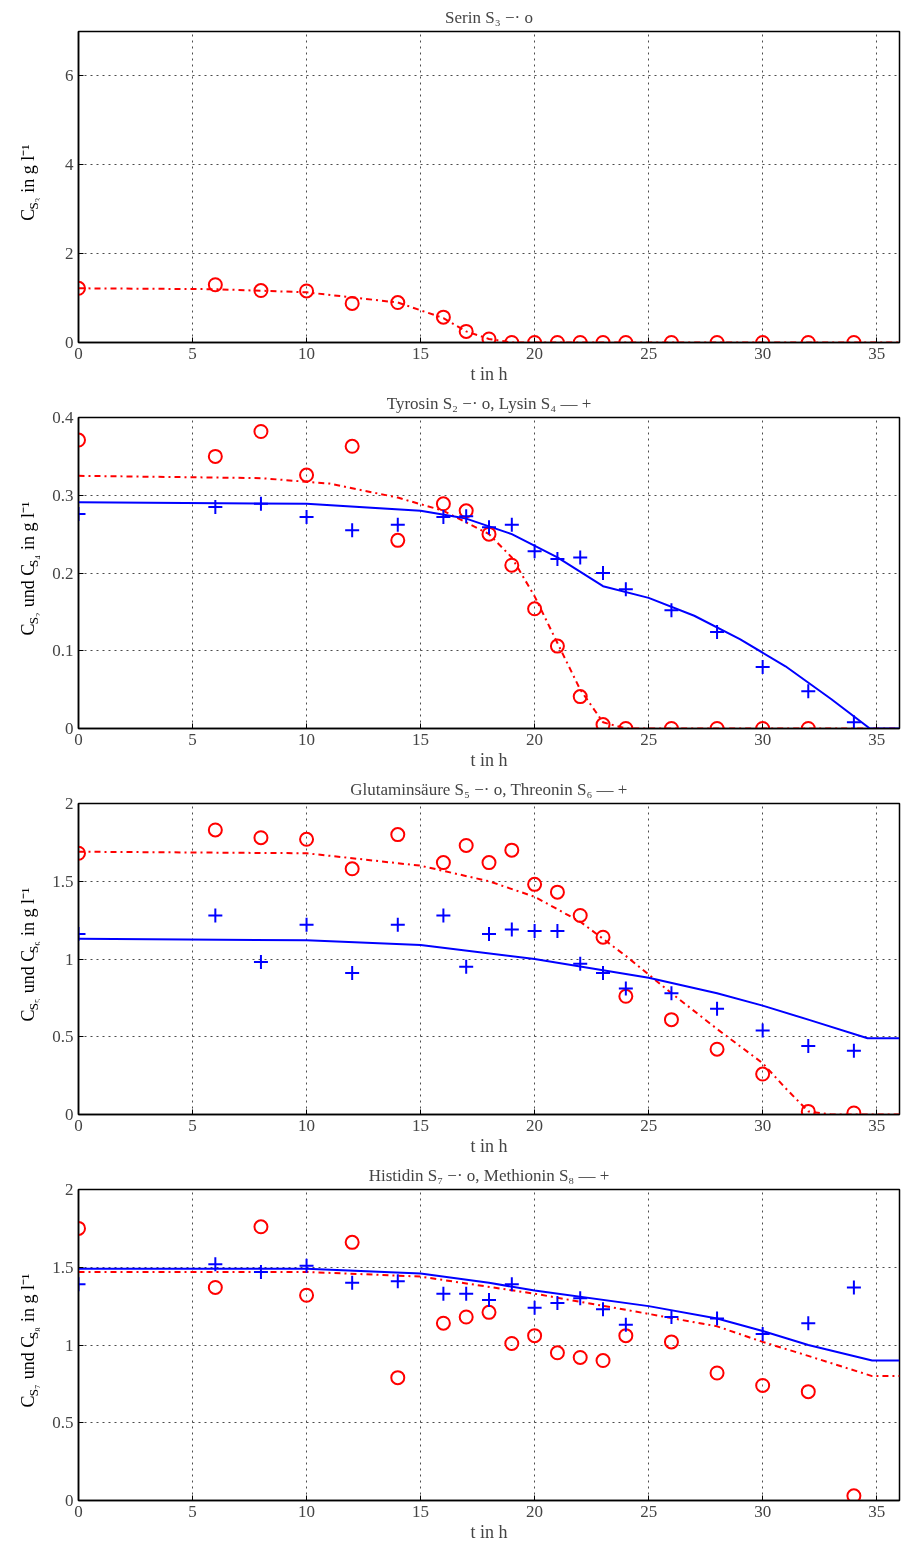 This screenshot has width=905, height=1555. Describe the element at coordinates (69, 165) in the screenshot. I see `y-tick-label: 4` at that location.